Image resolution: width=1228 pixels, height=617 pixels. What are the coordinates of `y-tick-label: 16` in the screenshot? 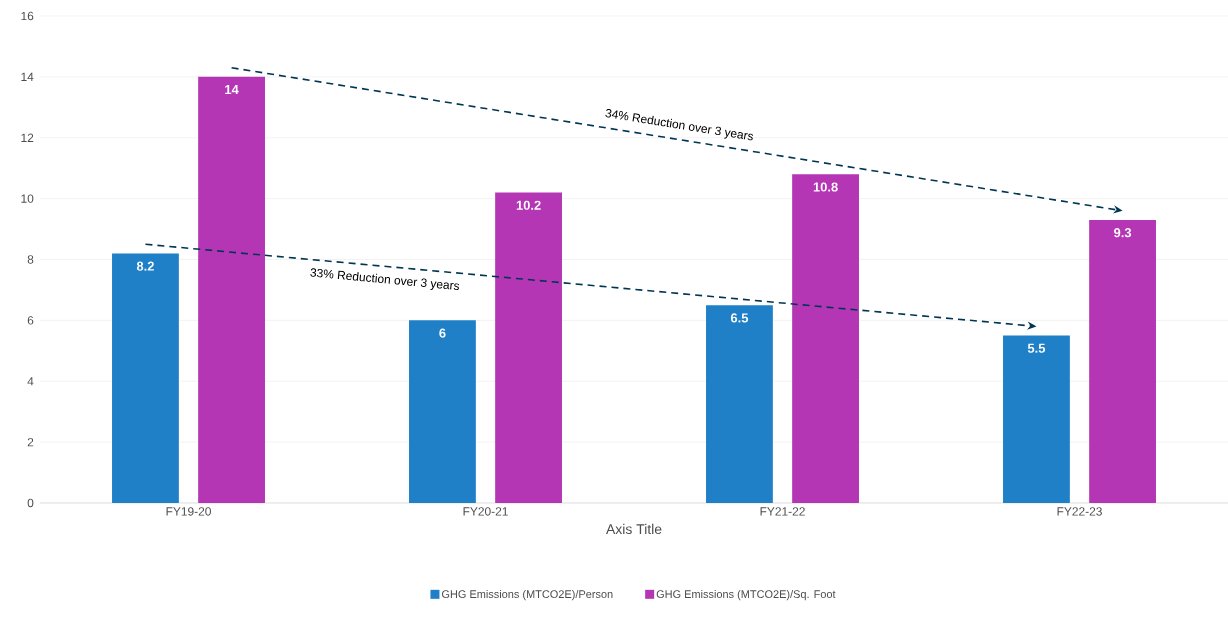 It's located at (27, 16).